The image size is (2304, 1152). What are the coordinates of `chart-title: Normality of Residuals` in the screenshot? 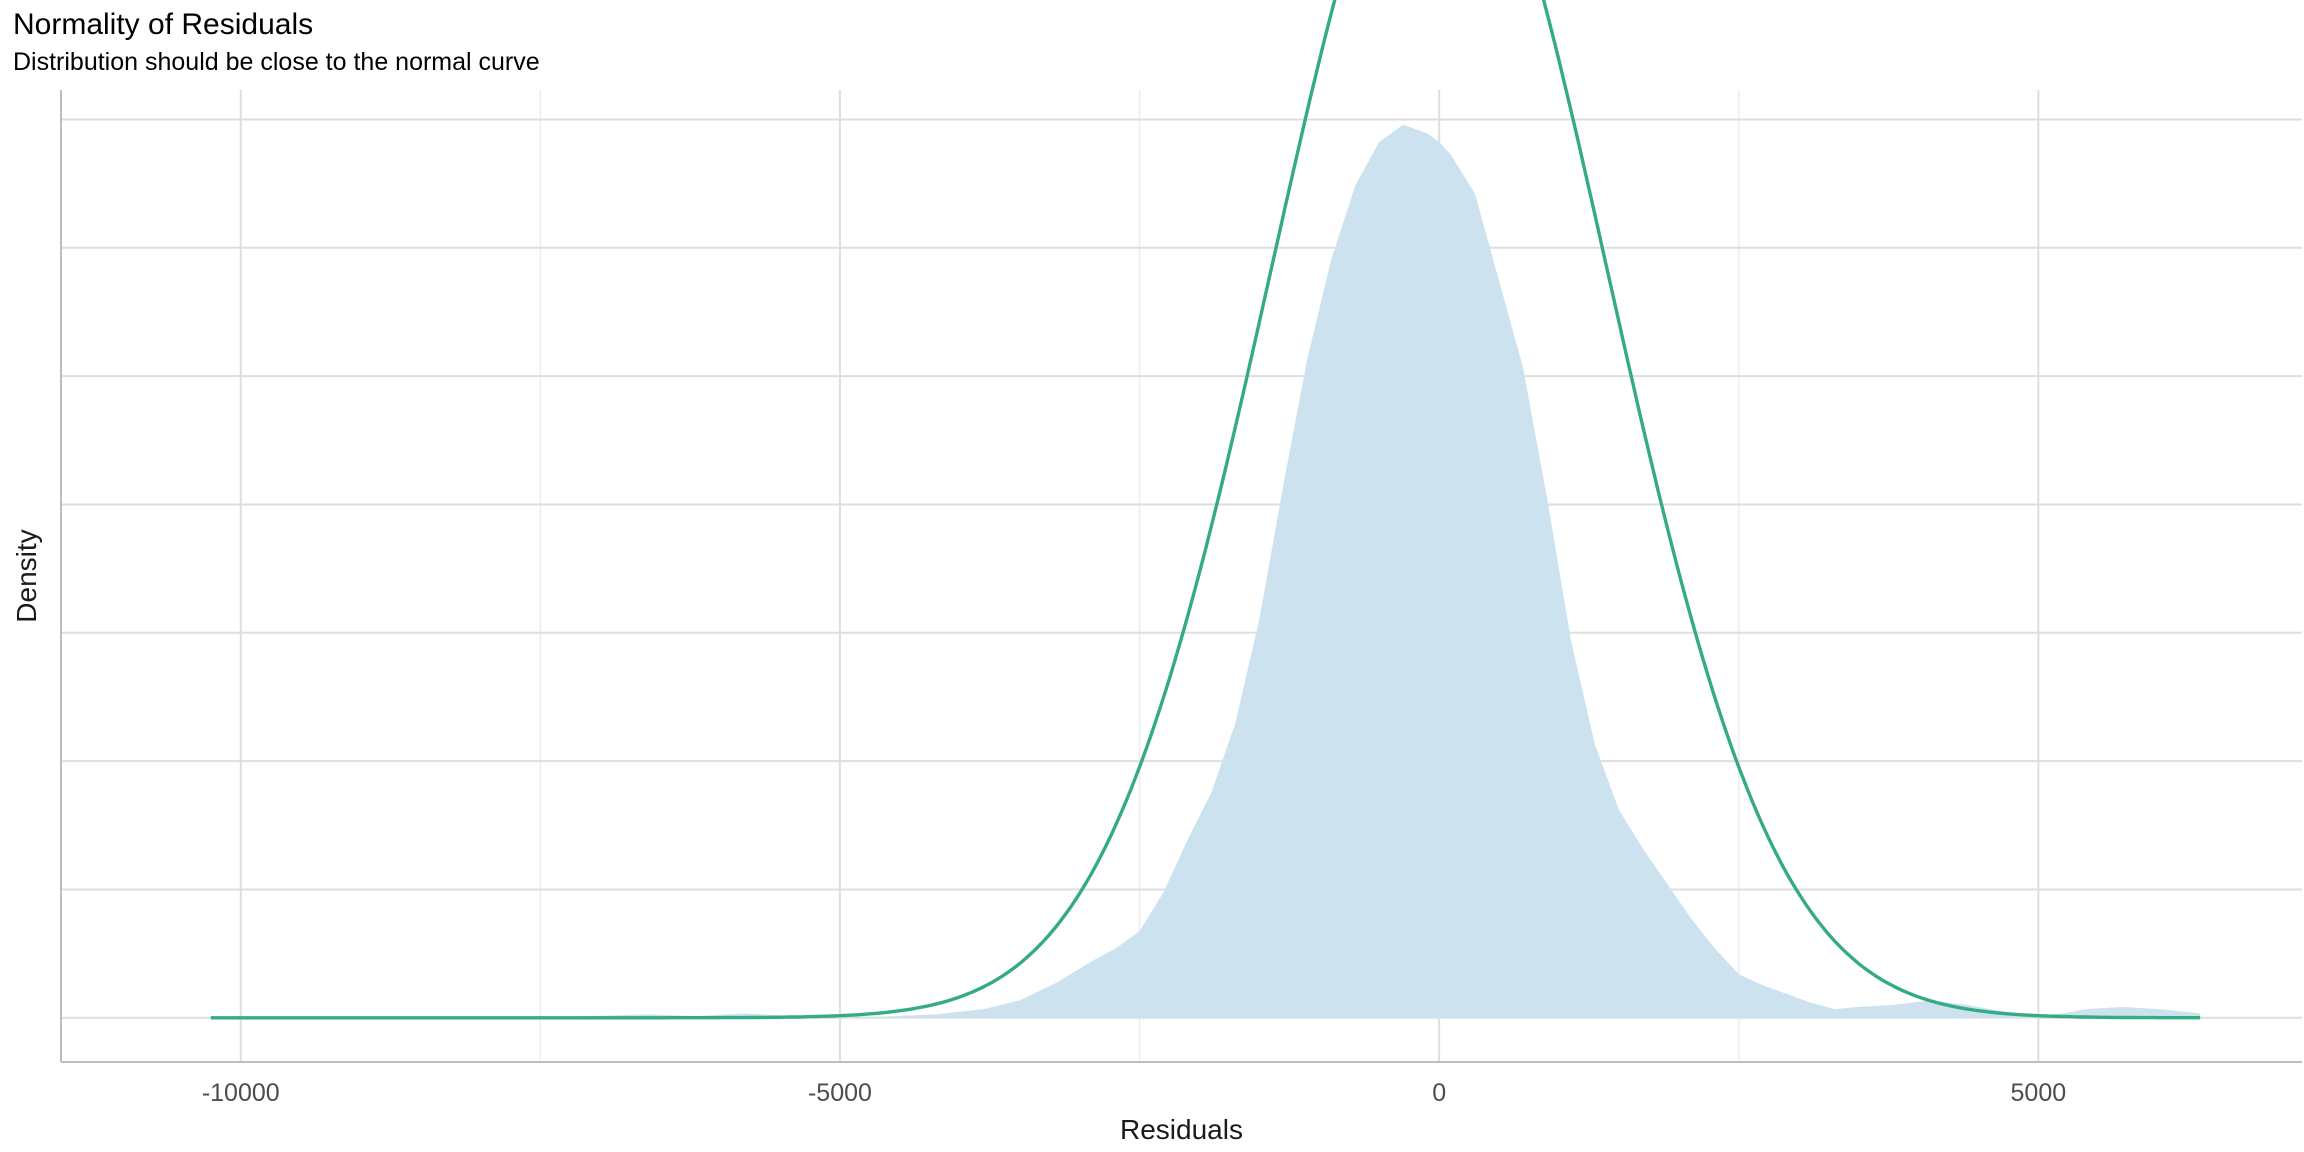 It's located at (163, 24).